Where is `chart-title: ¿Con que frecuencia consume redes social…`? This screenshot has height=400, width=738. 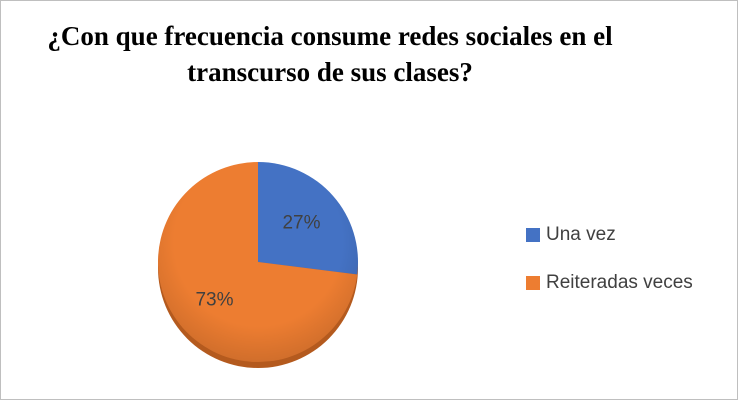 chart-title: ¿Con que frecuencia consume redes social… is located at coordinates (330, 54).